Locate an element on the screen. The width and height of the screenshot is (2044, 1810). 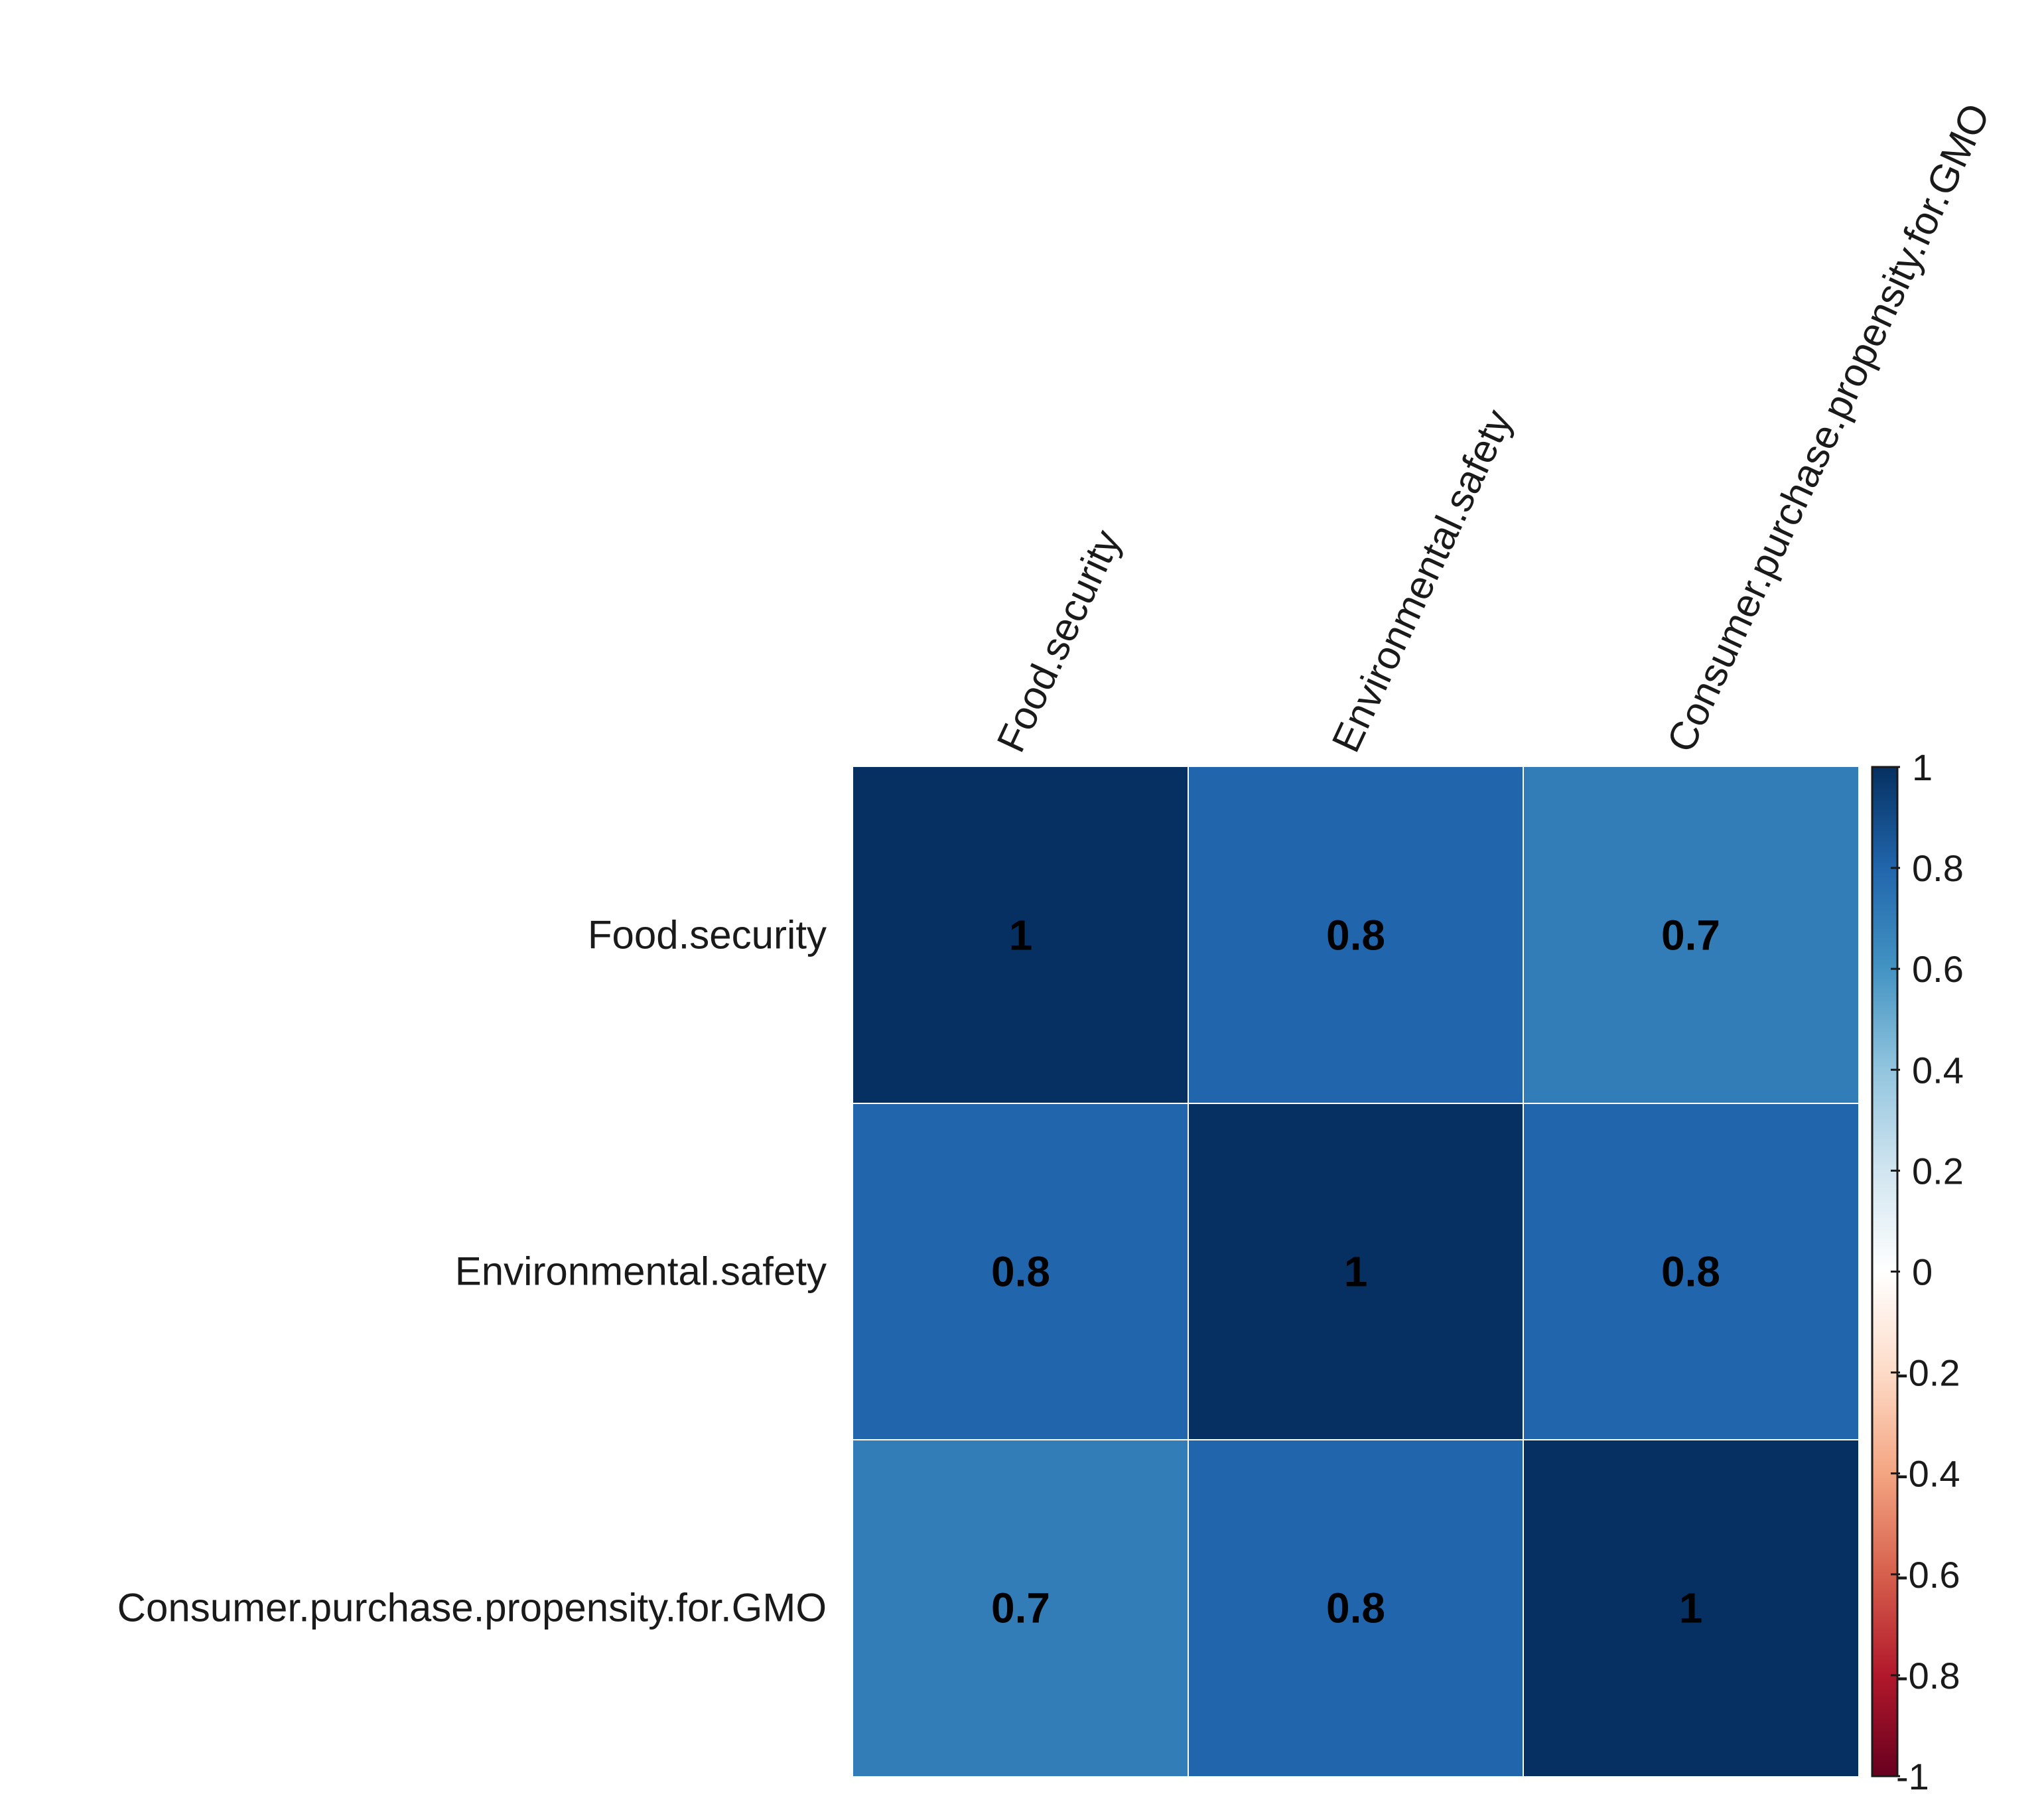
column-label: Food.security is located at coordinates (1059, 641).